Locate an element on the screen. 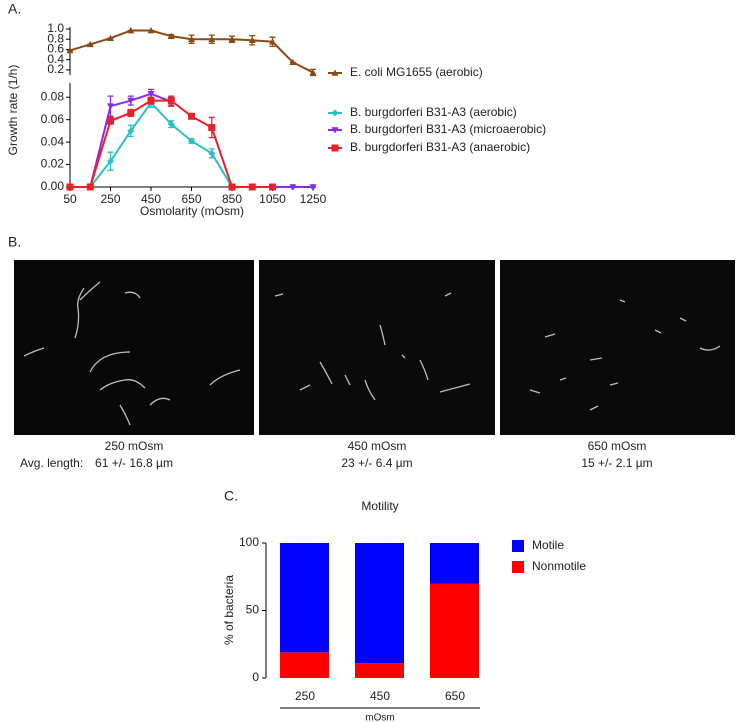 Image resolution: width=737 pixels, height=722 pixels. legend-label: B. burgdorferi B31-A3 (microaerobic) is located at coordinates (448, 129).